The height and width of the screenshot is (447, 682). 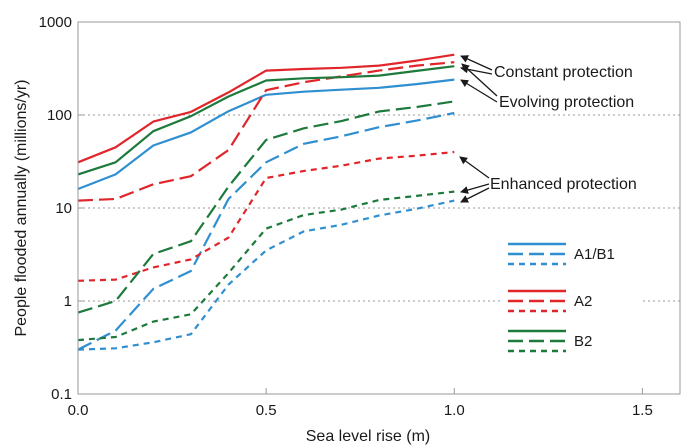 What do you see at coordinates (583, 341) in the screenshot?
I see `legend-label: B2` at bounding box center [583, 341].